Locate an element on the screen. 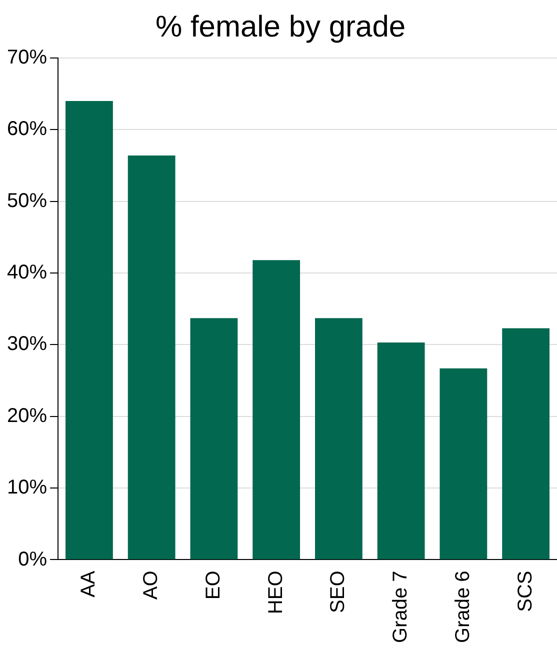 The height and width of the screenshot is (650, 557). x-tick-label: SCS is located at coordinates (525, 591).